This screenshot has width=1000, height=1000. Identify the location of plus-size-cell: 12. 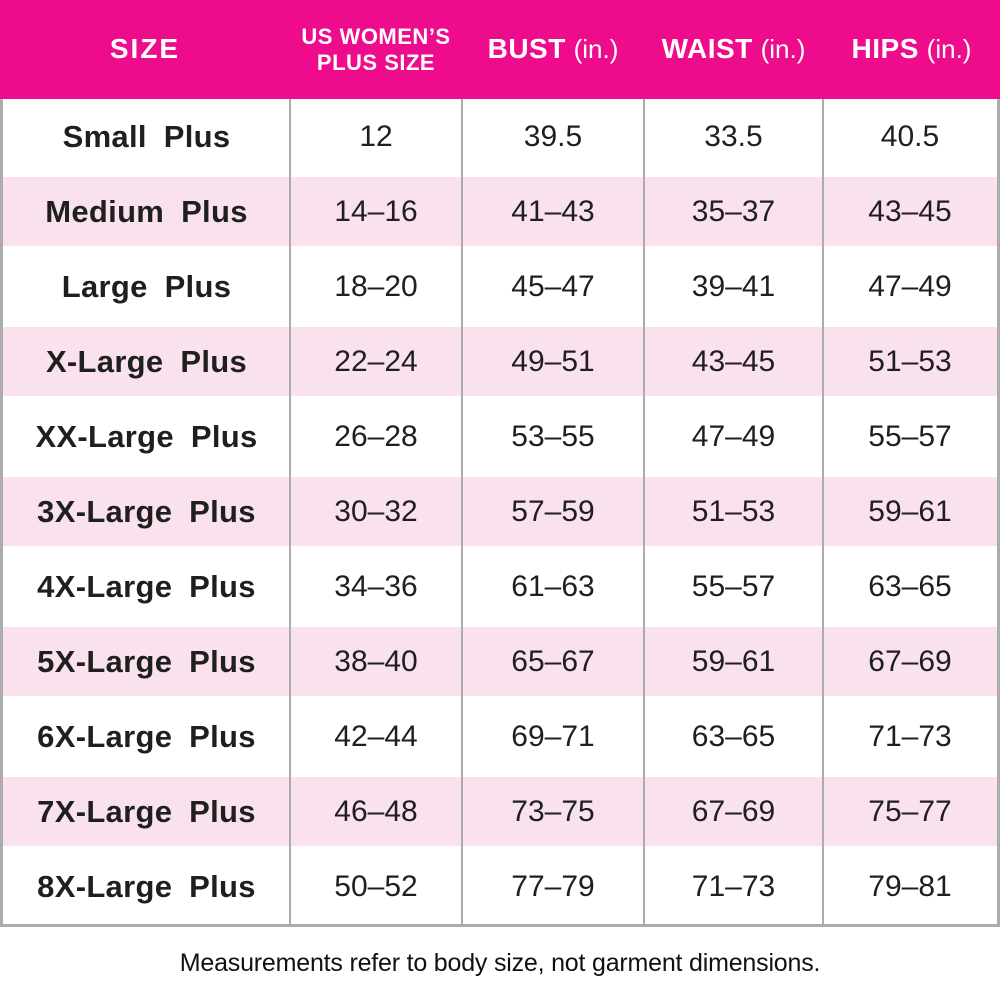
(376, 136).